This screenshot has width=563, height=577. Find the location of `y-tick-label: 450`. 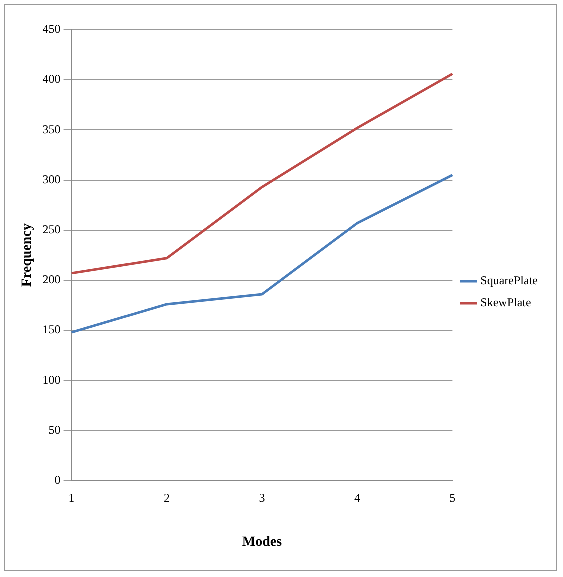

y-tick-label: 450 is located at coordinates (51, 29).